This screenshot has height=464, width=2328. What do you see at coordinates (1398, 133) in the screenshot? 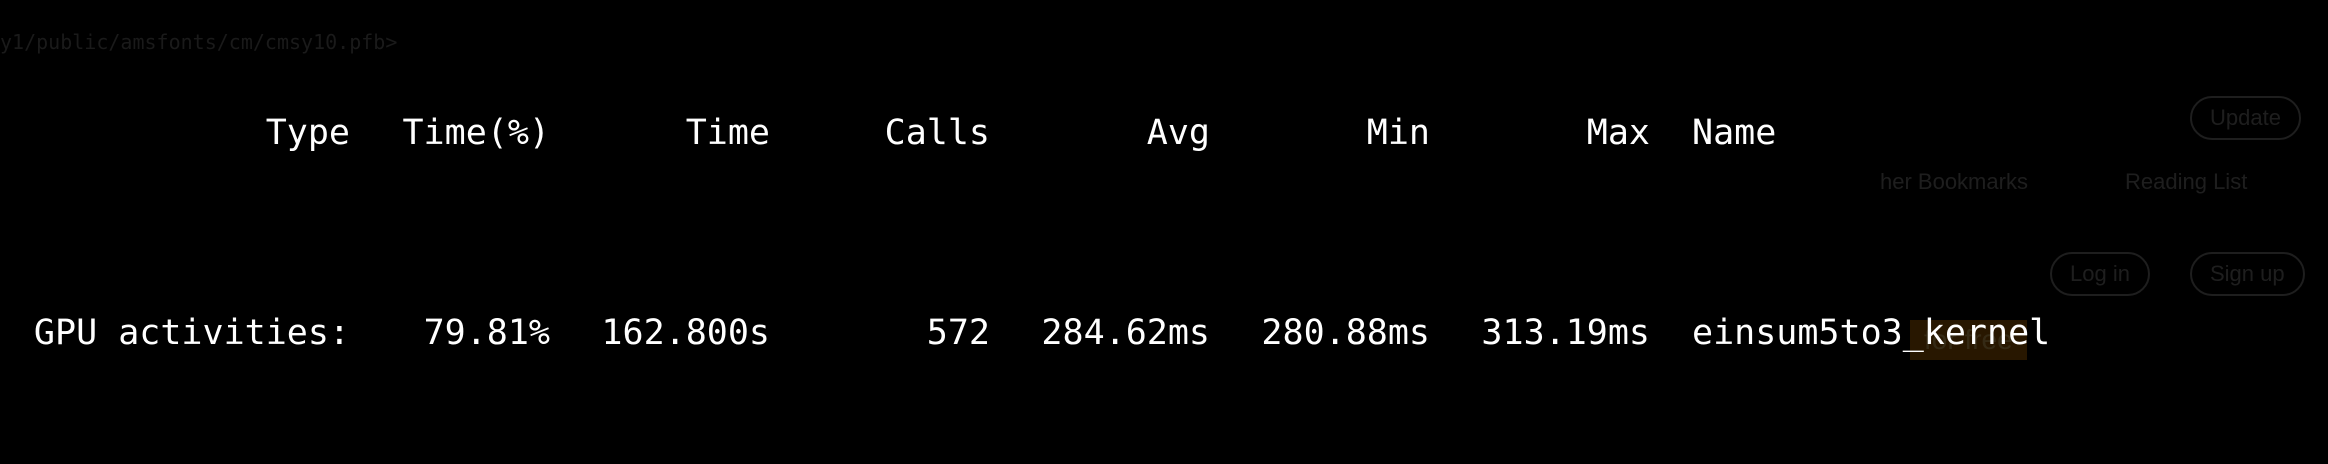
I see `col-header-min: Min` at bounding box center [1398, 133].